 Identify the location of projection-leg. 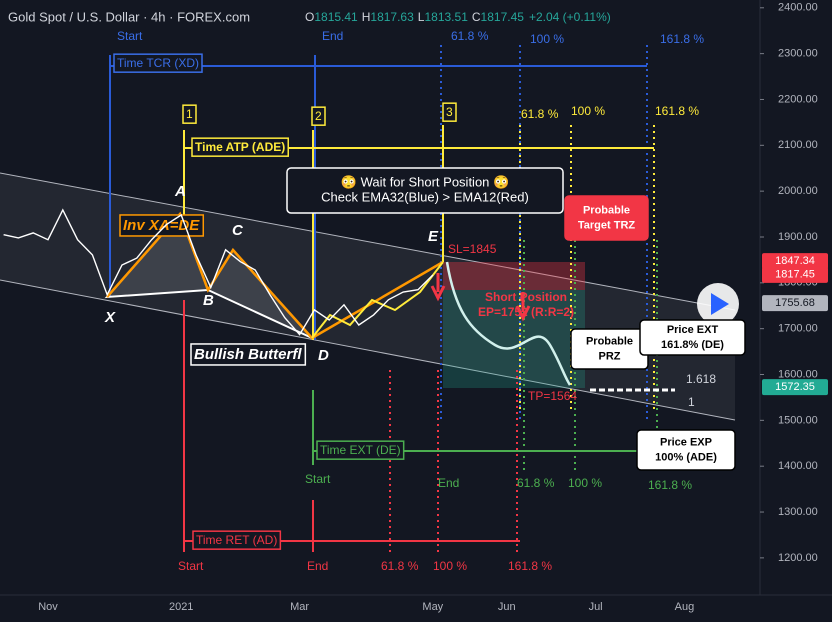
(377, 300).